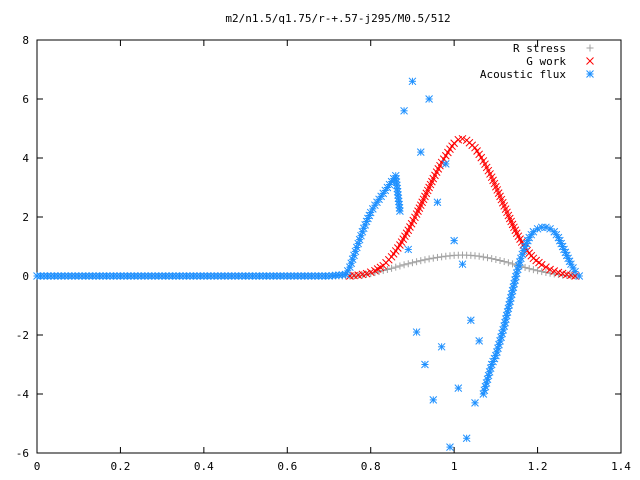 The height and width of the screenshot is (480, 640). I want to click on y-tick-label: 8, so click(25, 40).